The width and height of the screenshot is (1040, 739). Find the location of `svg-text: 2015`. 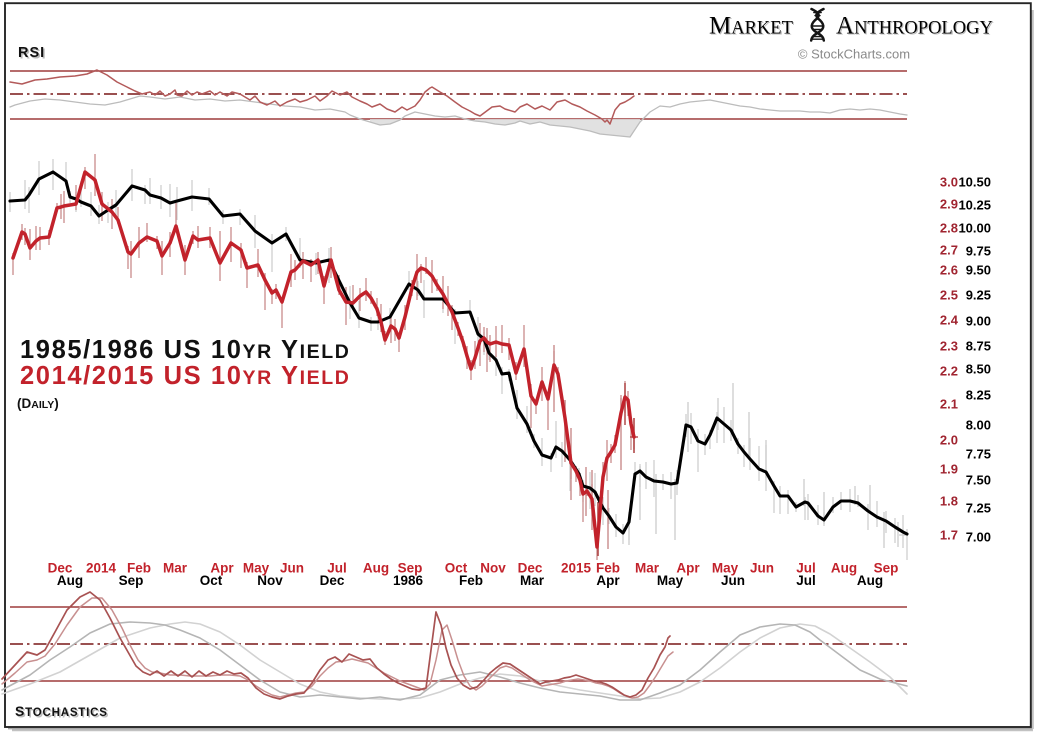

svg-text: 2015 is located at coordinates (576, 568).